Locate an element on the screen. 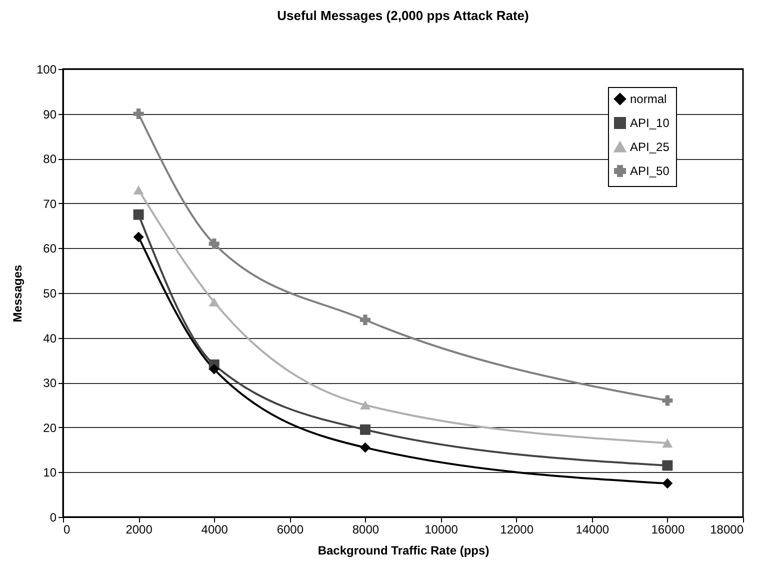 This screenshot has width=772, height=579. y-tick-label: 90 is located at coordinates (50, 114).